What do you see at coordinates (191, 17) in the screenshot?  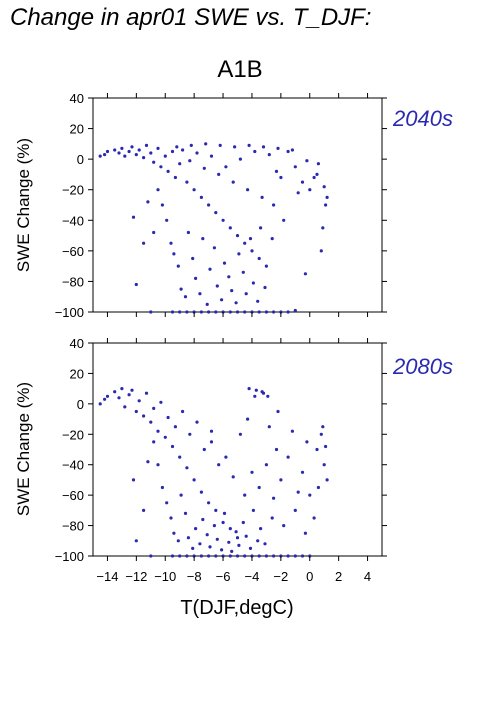 I see `figure-title: Change in apr01 SWE vs. T_DJF:` at bounding box center [191, 17].